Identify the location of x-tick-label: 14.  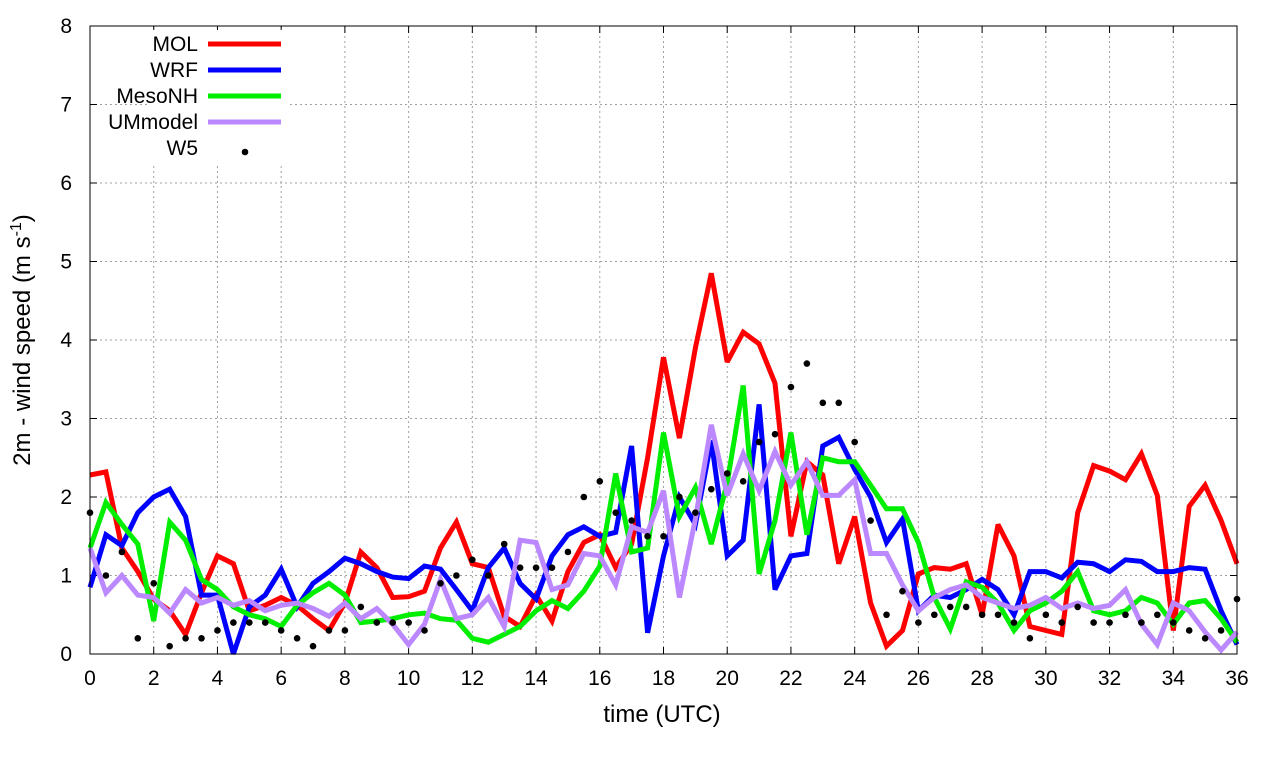
(536, 678).